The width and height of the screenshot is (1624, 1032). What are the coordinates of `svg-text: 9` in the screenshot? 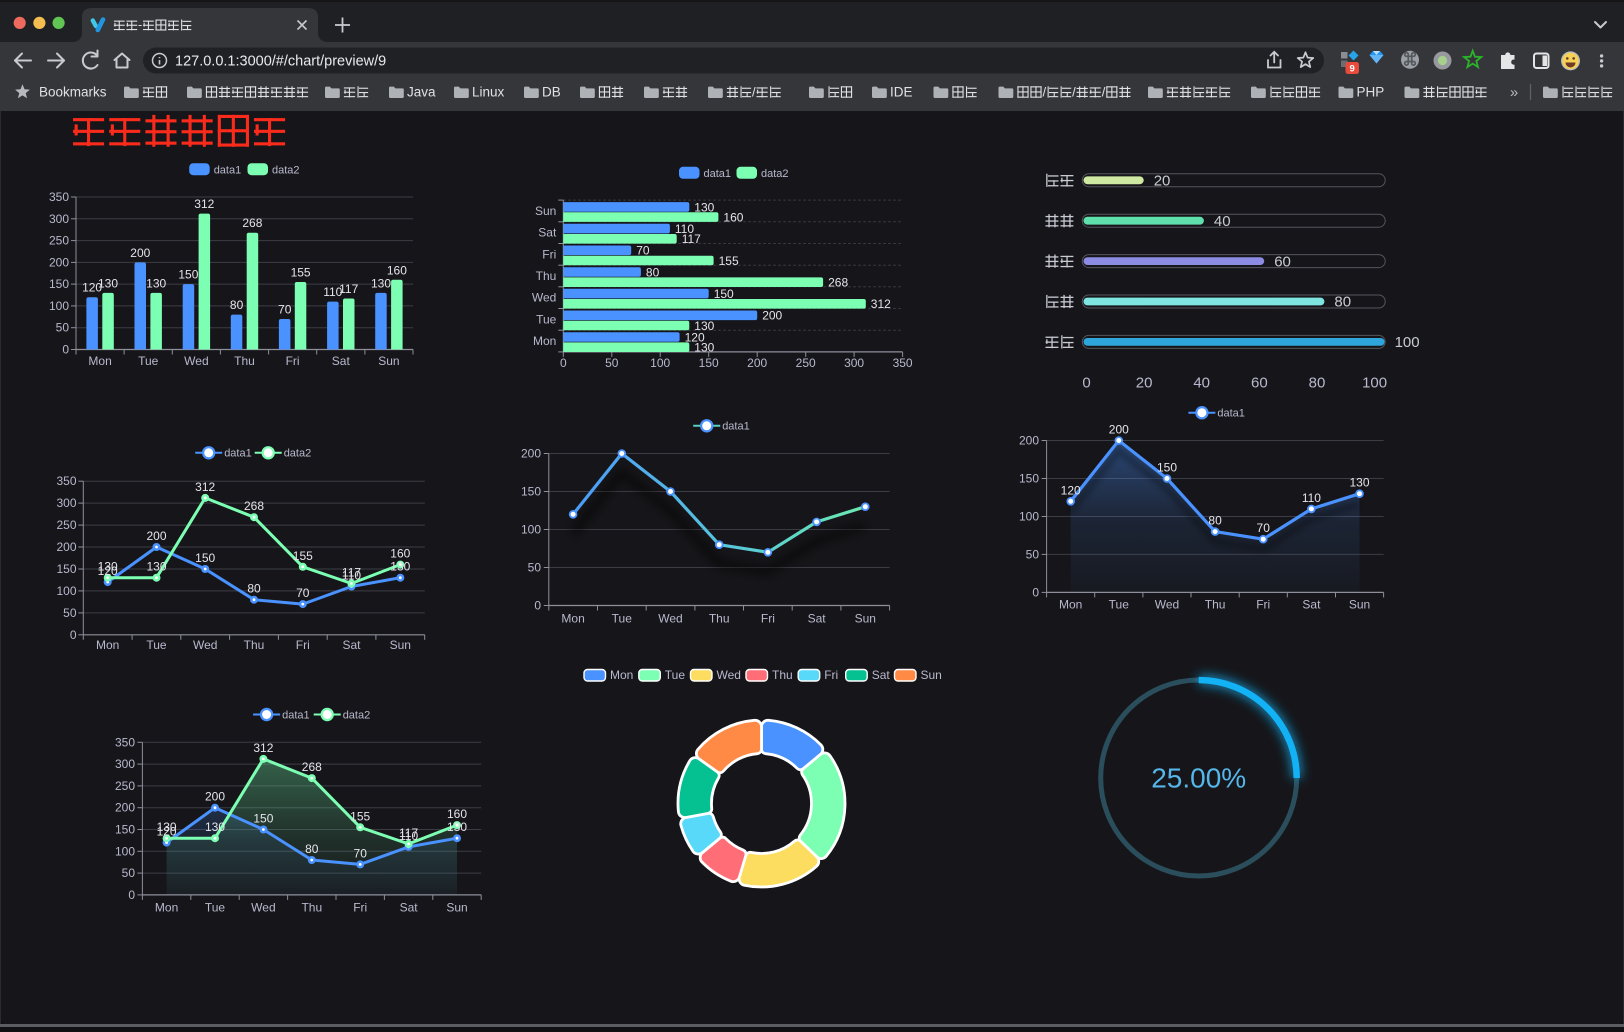 It's located at (1352, 68).